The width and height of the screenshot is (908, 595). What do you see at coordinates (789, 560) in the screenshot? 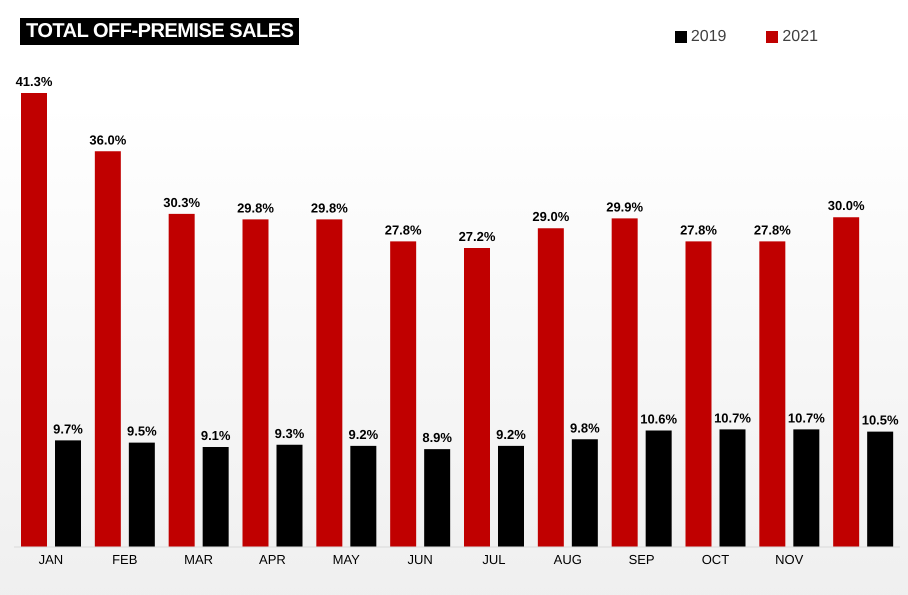
I see `x-tick-label: NOV` at bounding box center [789, 560].